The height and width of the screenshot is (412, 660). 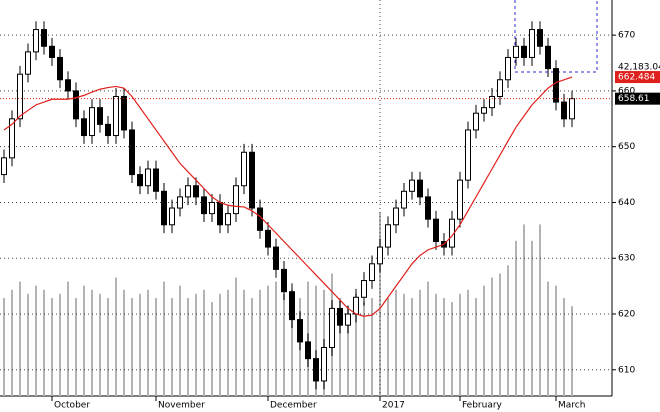 What do you see at coordinates (626, 147) in the screenshot?
I see `y-tick-label: 650` at bounding box center [626, 147].